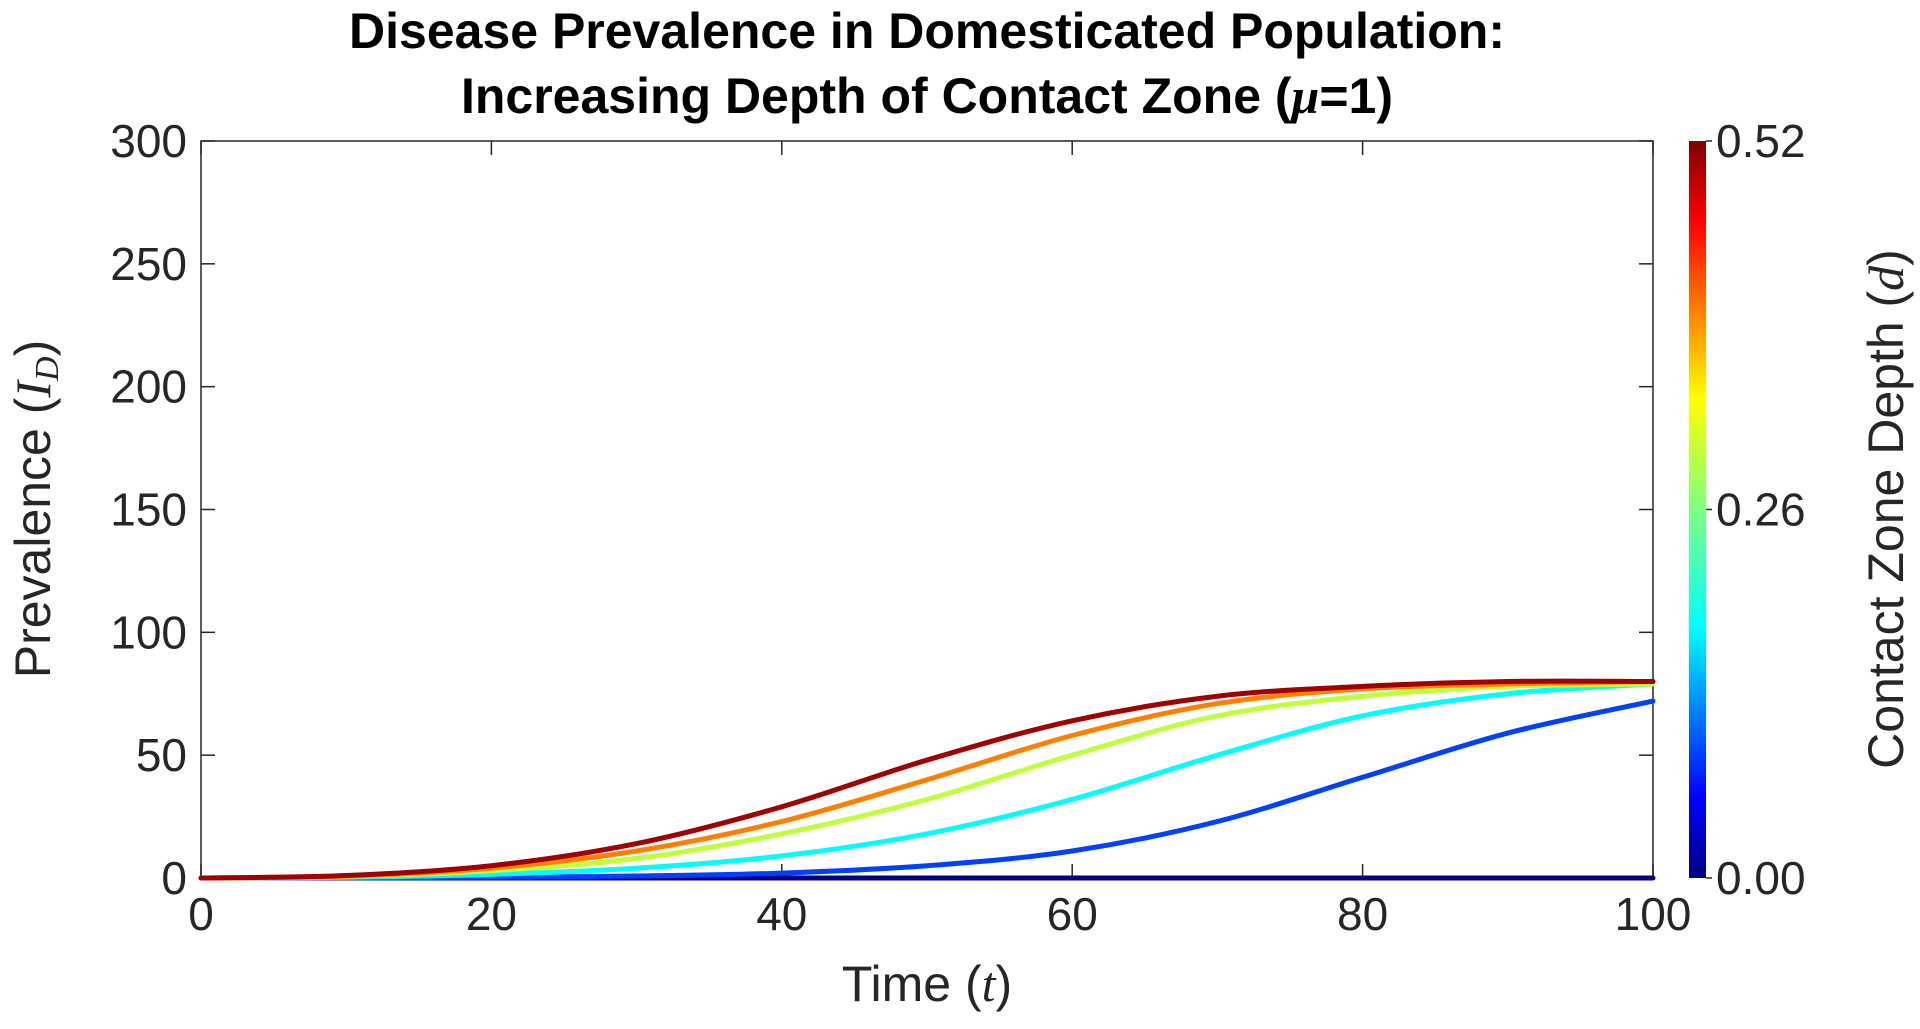  I want to click on y-tick-label: 100, so click(148, 632).